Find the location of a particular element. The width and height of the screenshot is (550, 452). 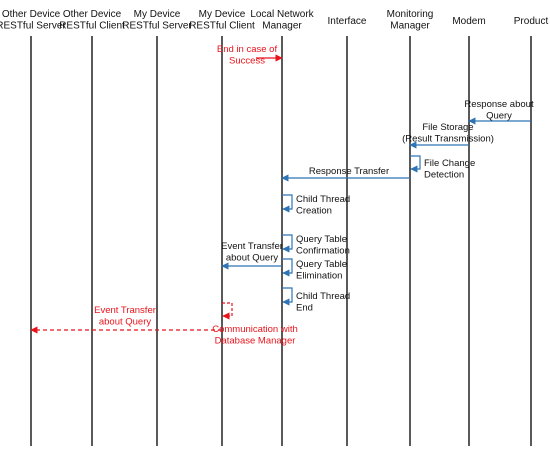

participant-label-other_server: Other Device RESTful Server is located at coordinates (33, 20).